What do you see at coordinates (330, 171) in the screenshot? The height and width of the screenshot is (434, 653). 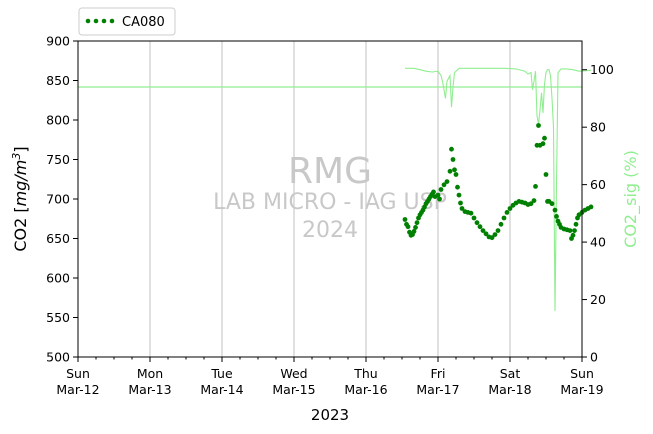 I see `watermark-line-1: RMG` at bounding box center [330, 171].